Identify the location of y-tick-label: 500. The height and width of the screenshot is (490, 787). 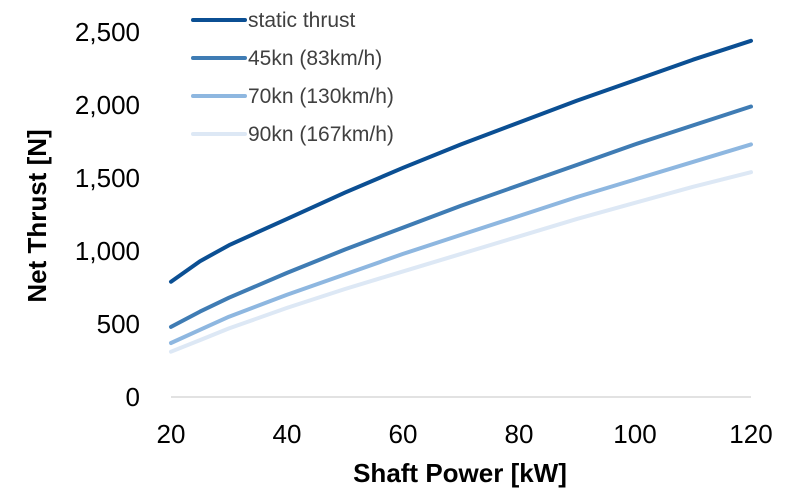
(118, 324).